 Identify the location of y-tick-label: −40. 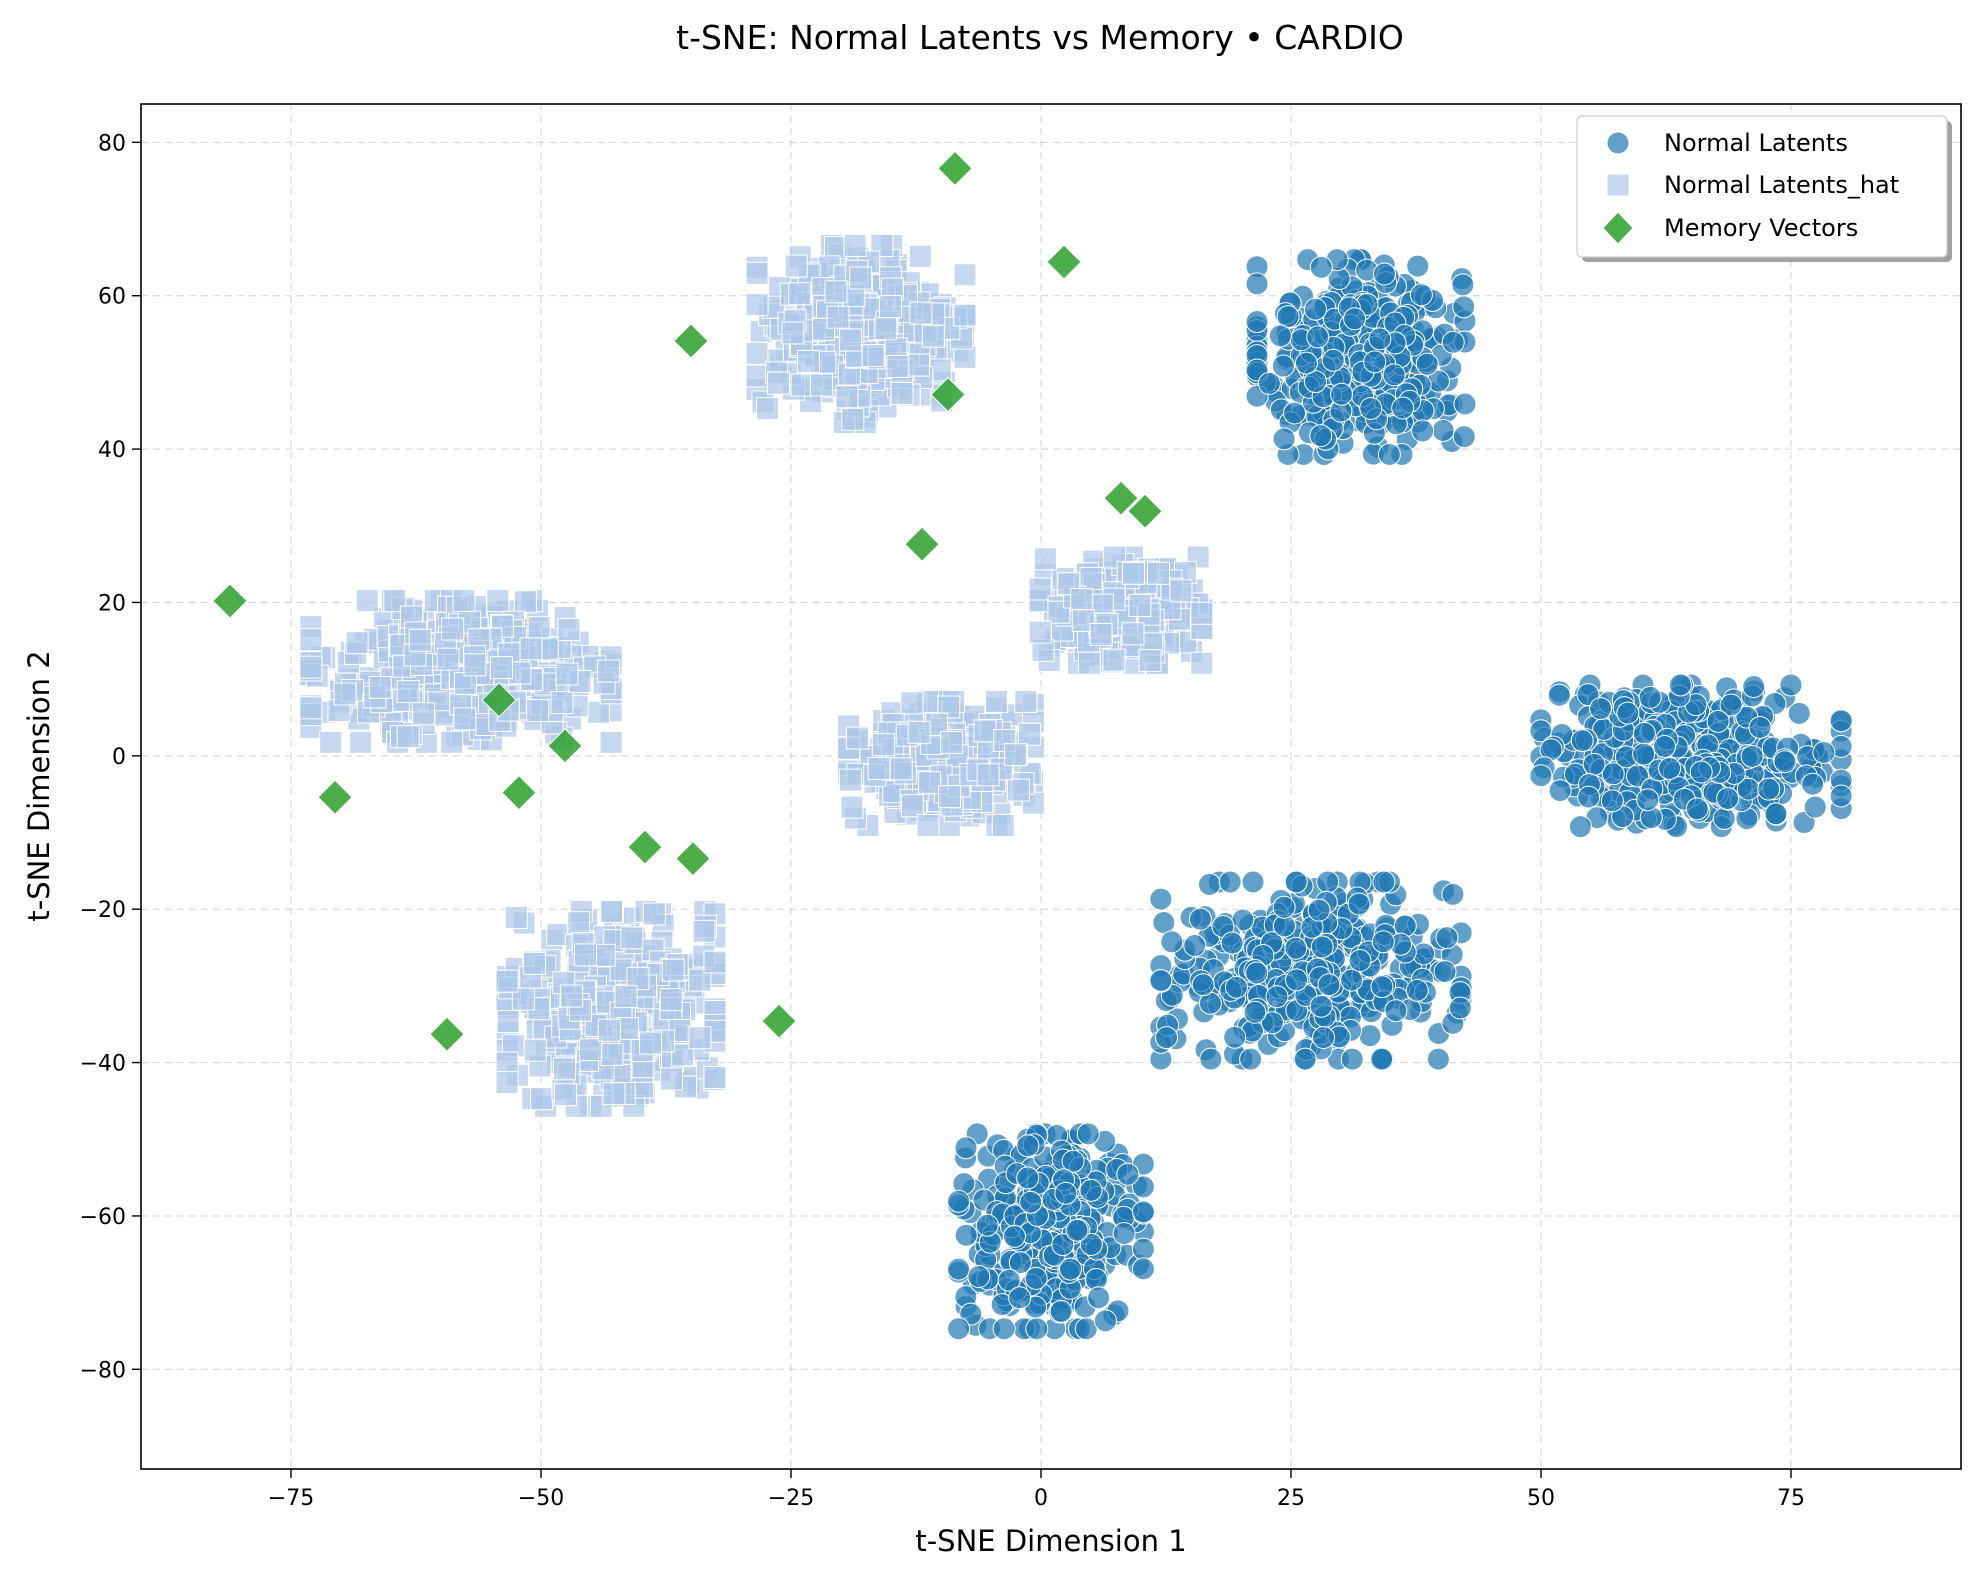
(103, 1064).